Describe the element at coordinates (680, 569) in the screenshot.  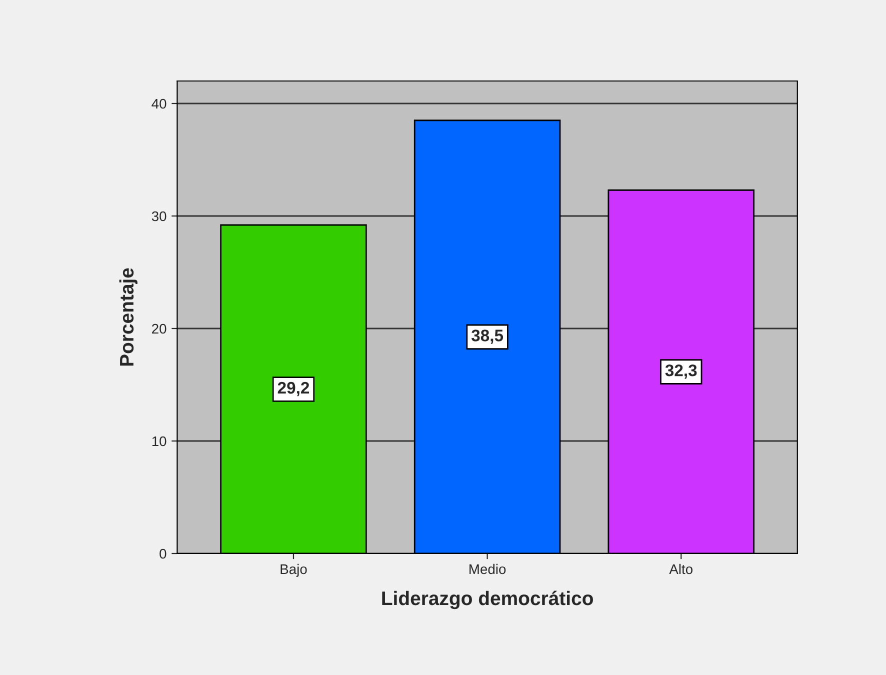
I see `x-tick-label: Alto` at that location.